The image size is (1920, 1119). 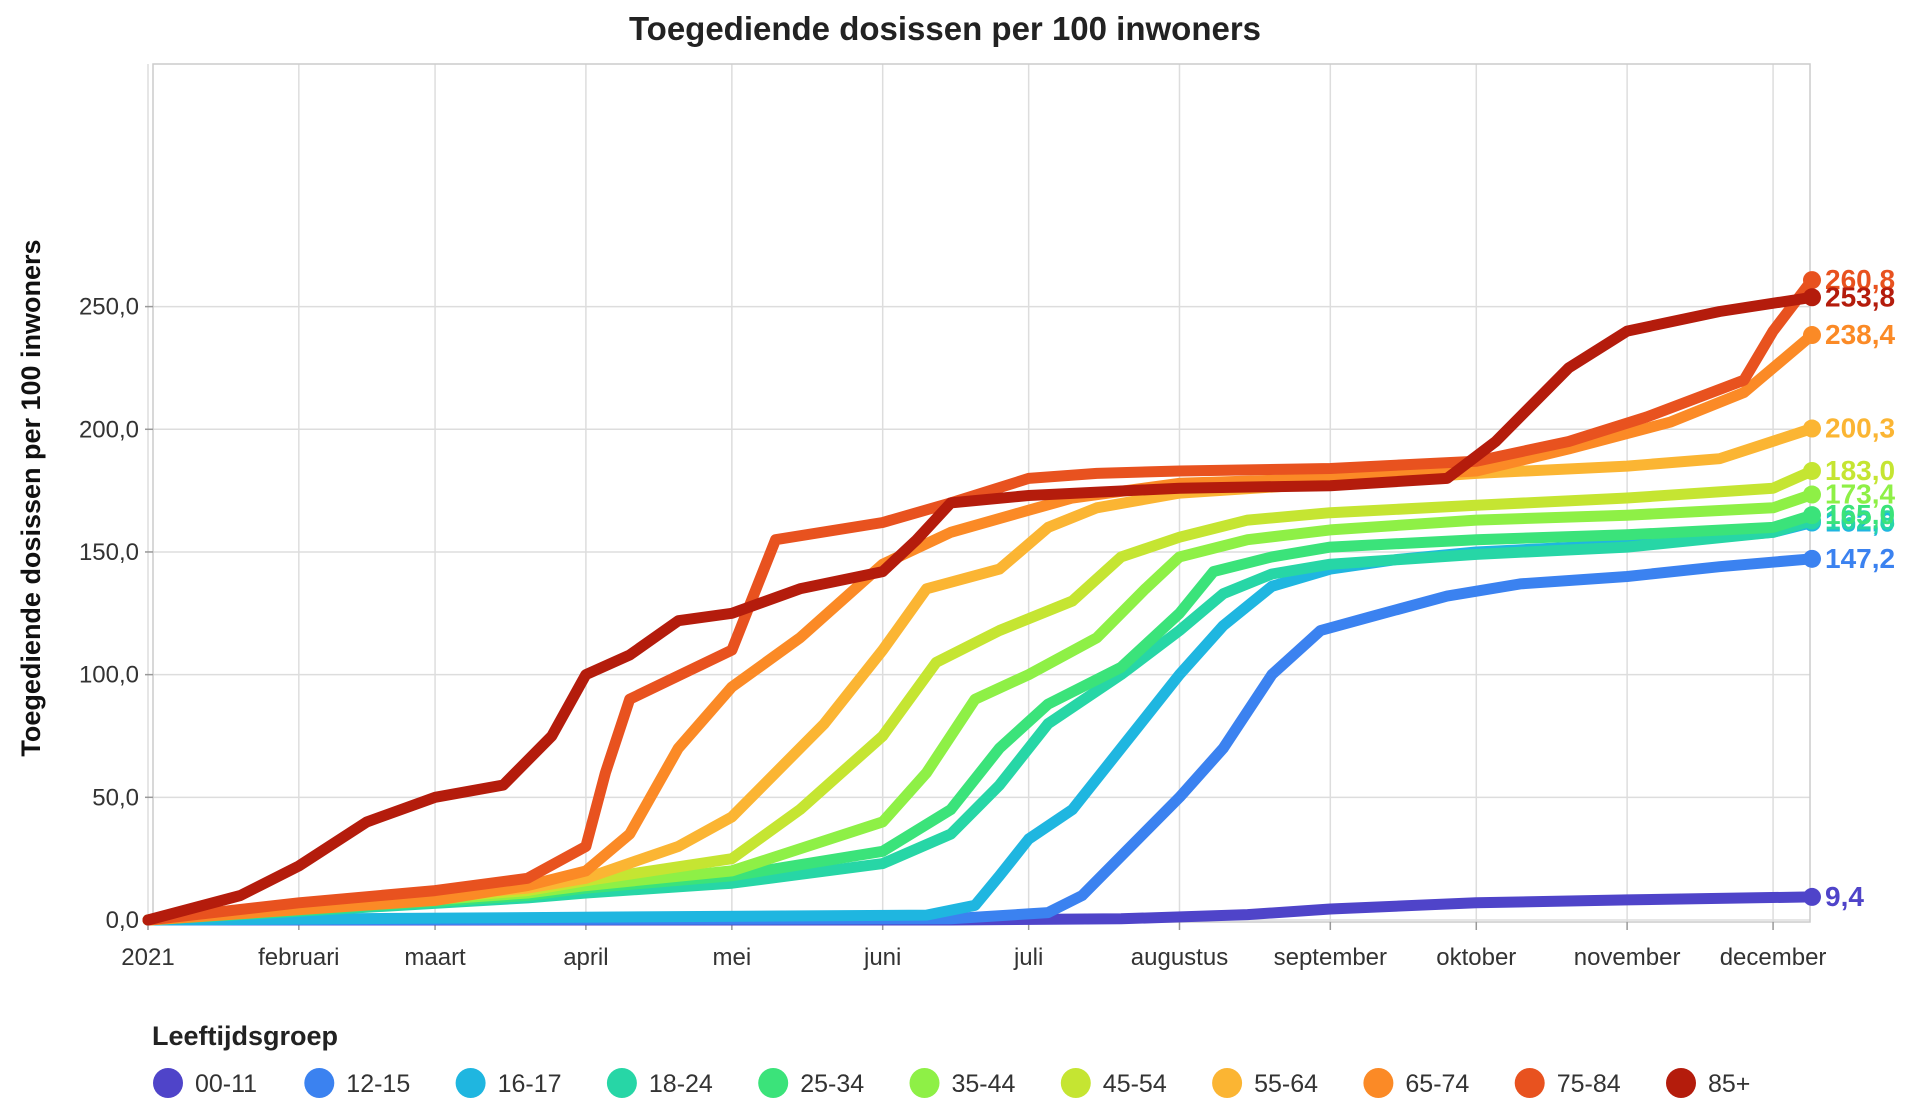 What do you see at coordinates (1860, 279) in the screenshot?
I see `end-label-75-84: 260,8` at bounding box center [1860, 279].